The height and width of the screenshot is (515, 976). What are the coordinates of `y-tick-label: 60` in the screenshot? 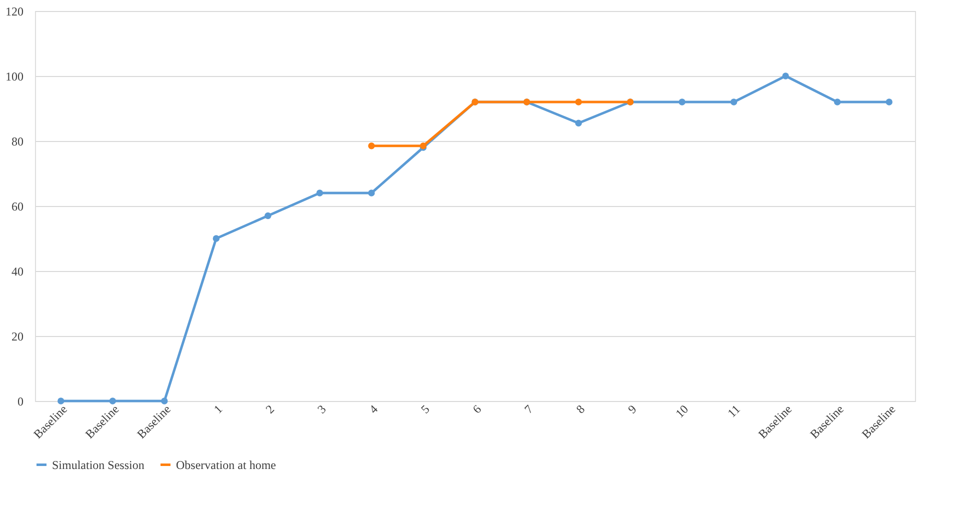 It's located at (18, 207).